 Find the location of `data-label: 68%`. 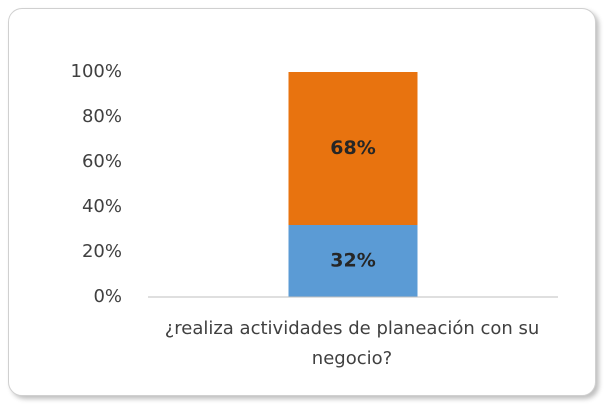

data-label: 68% is located at coordinates (352, 148).